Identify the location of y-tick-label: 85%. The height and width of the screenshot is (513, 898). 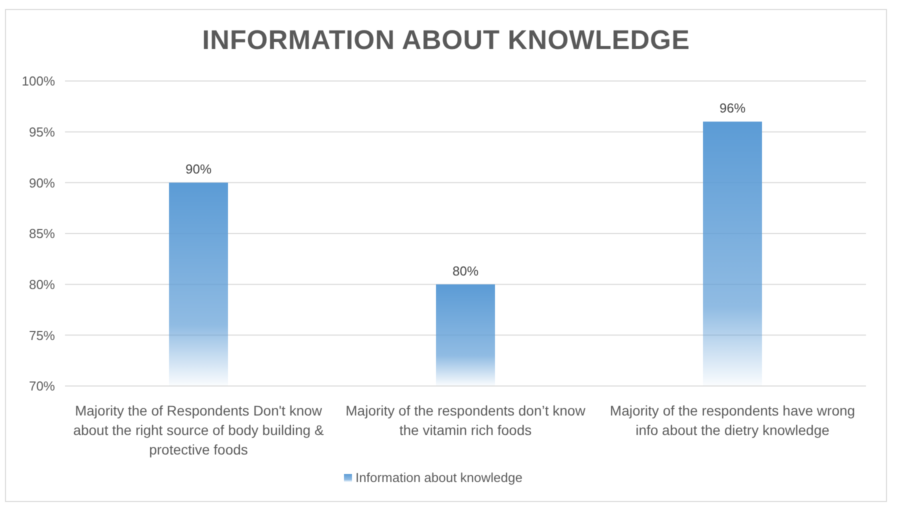
(42, 234).